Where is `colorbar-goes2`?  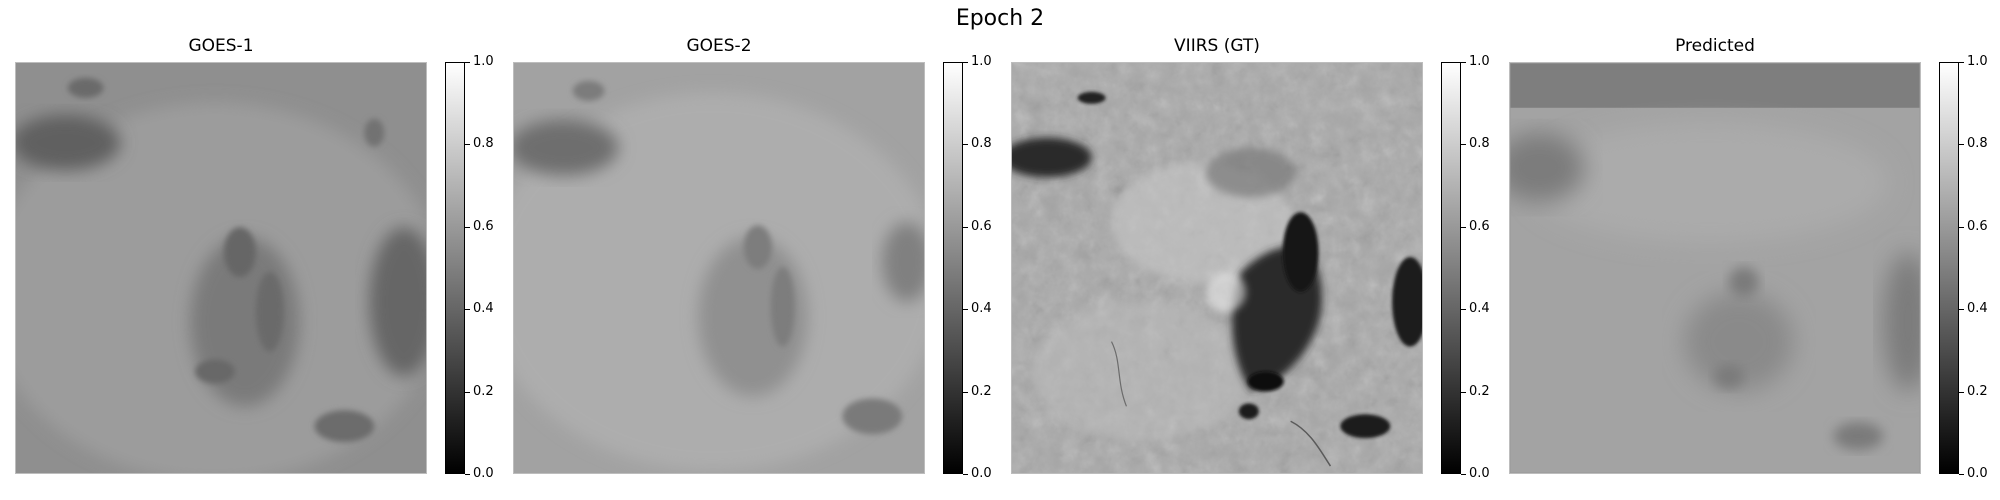 colorbar-goes2 is located at coordinates (953, 268).